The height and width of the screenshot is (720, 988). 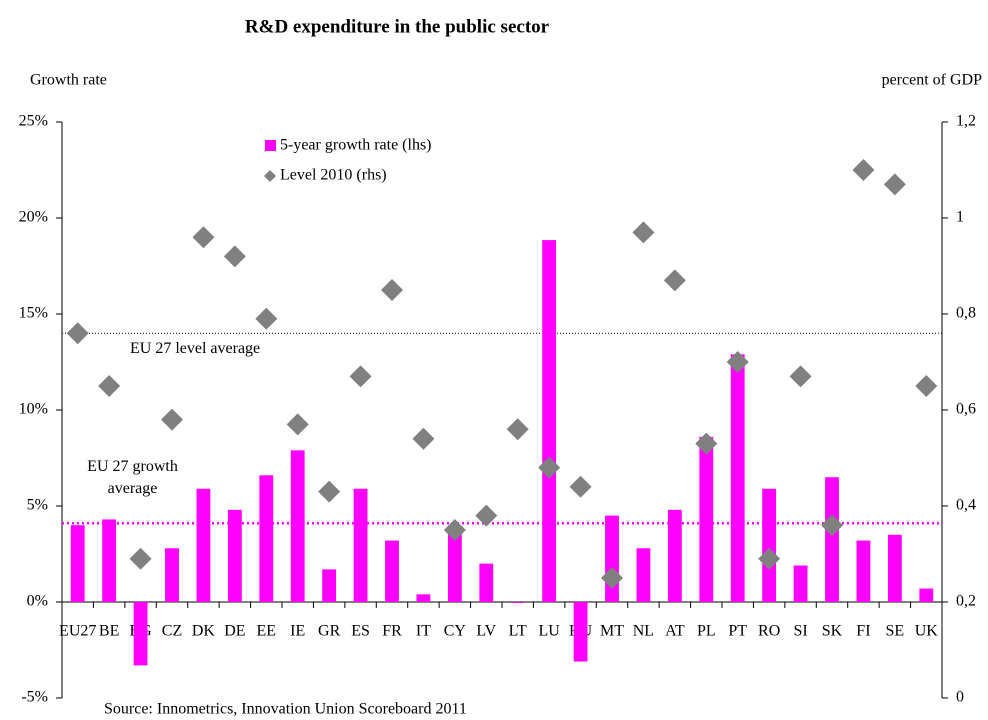 I want to click on x-tick-label: LT, so click(x=518, y=631).